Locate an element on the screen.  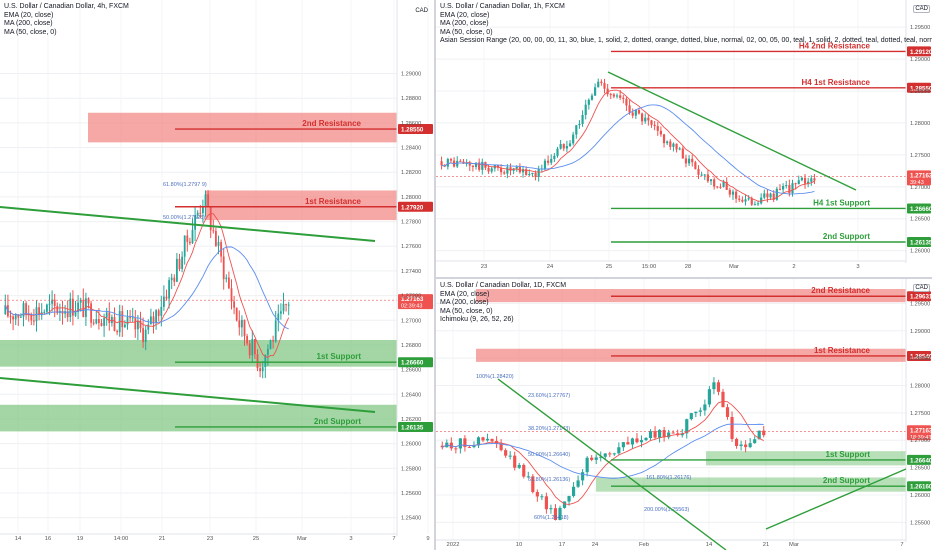
price-tag-value: 1.26135 is located at coordinates (921, 242).